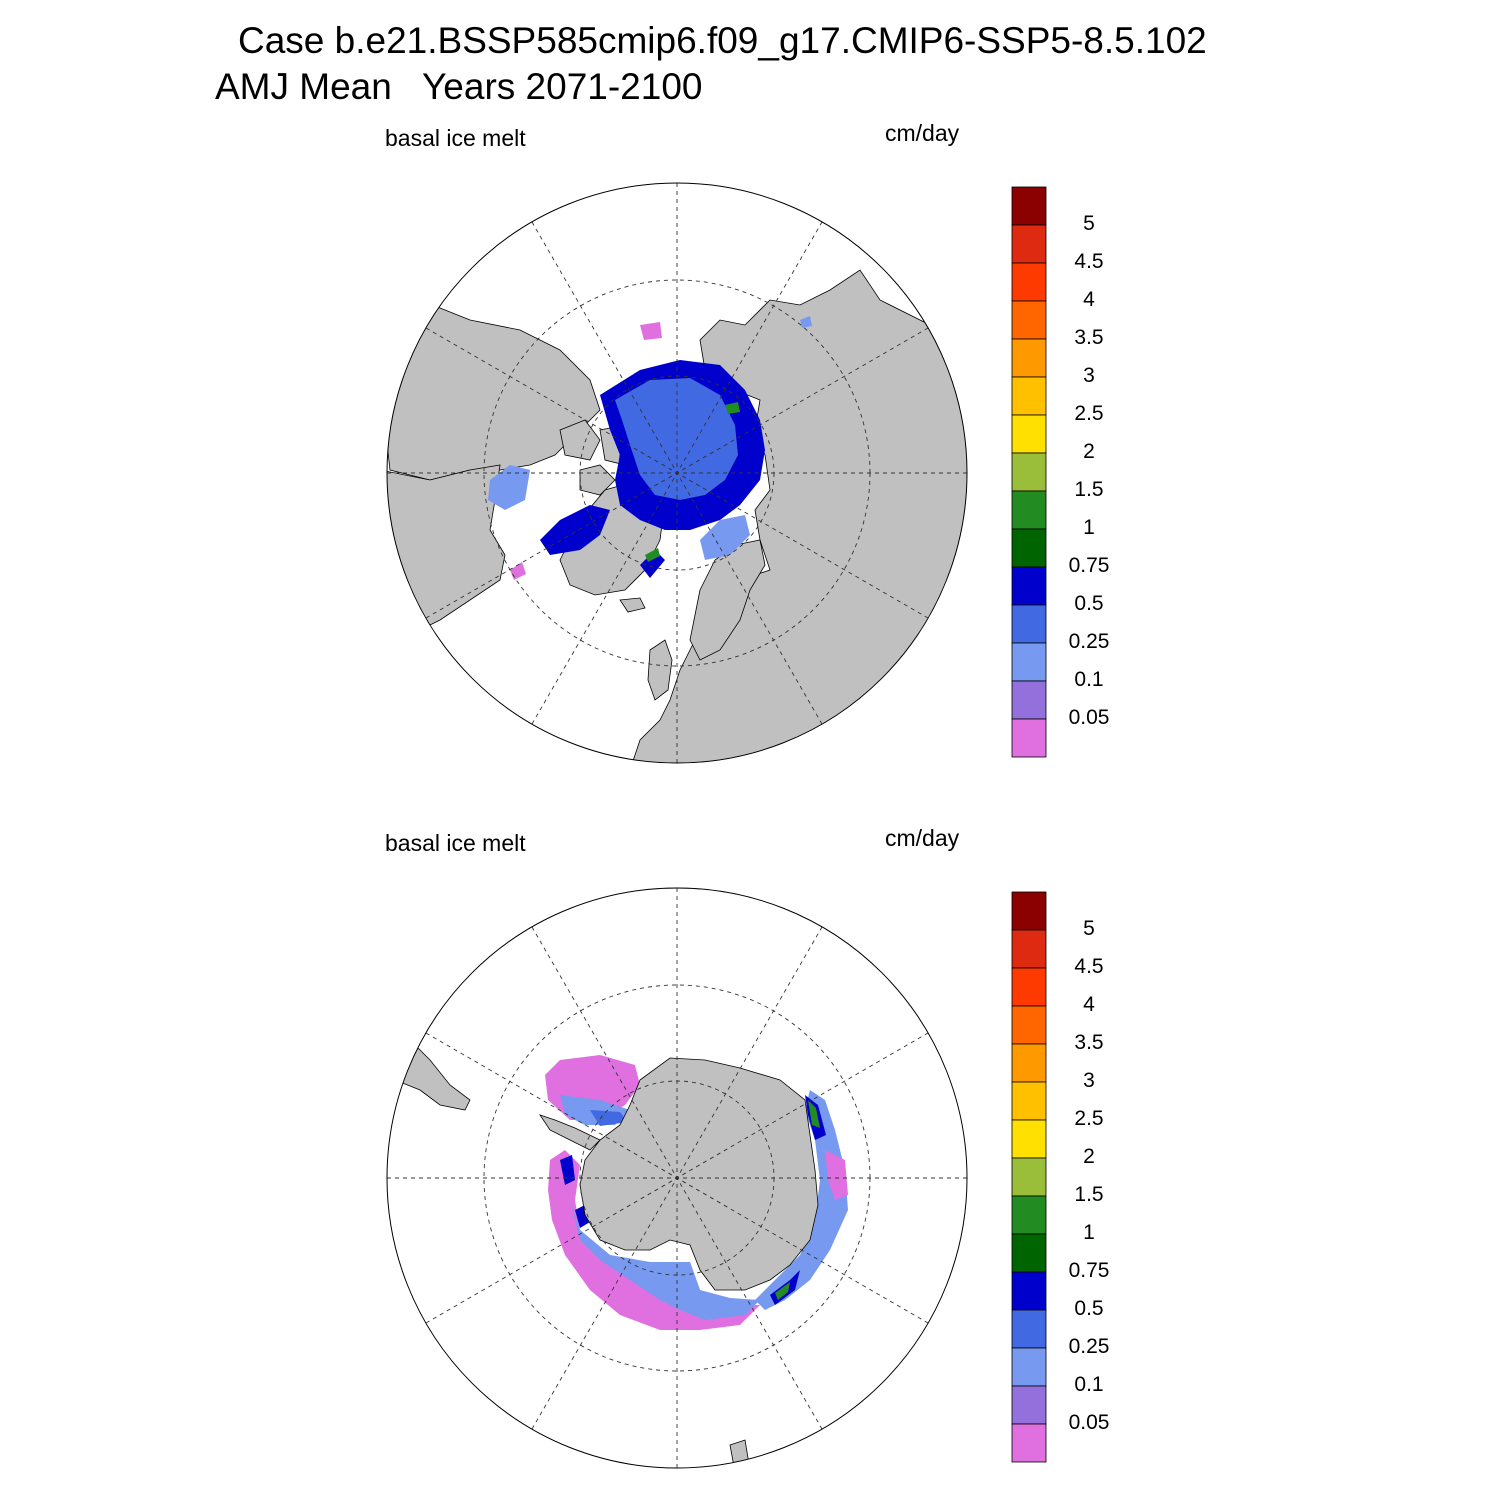  What do you see at coordinates (455, 138) in the screenshot?
I see `north-variable-label: basal ice melt` at bounding box center [455, 138].